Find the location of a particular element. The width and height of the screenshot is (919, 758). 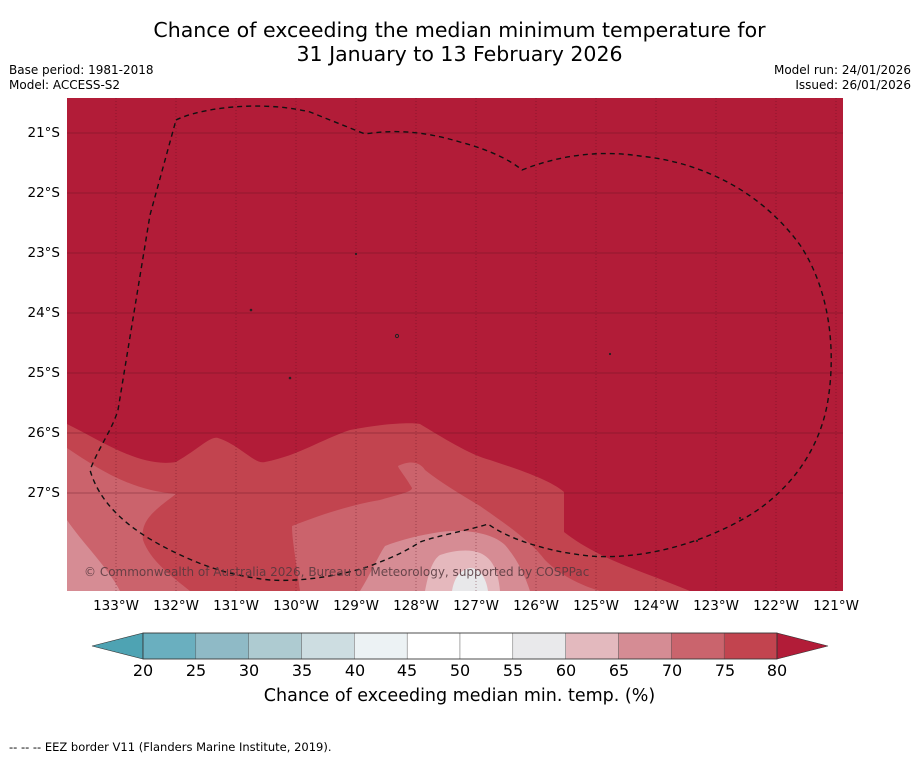

meta-right: Model run: 24/01/2026 Issued: 26/01/2026 is located at coordinates (842, 78).